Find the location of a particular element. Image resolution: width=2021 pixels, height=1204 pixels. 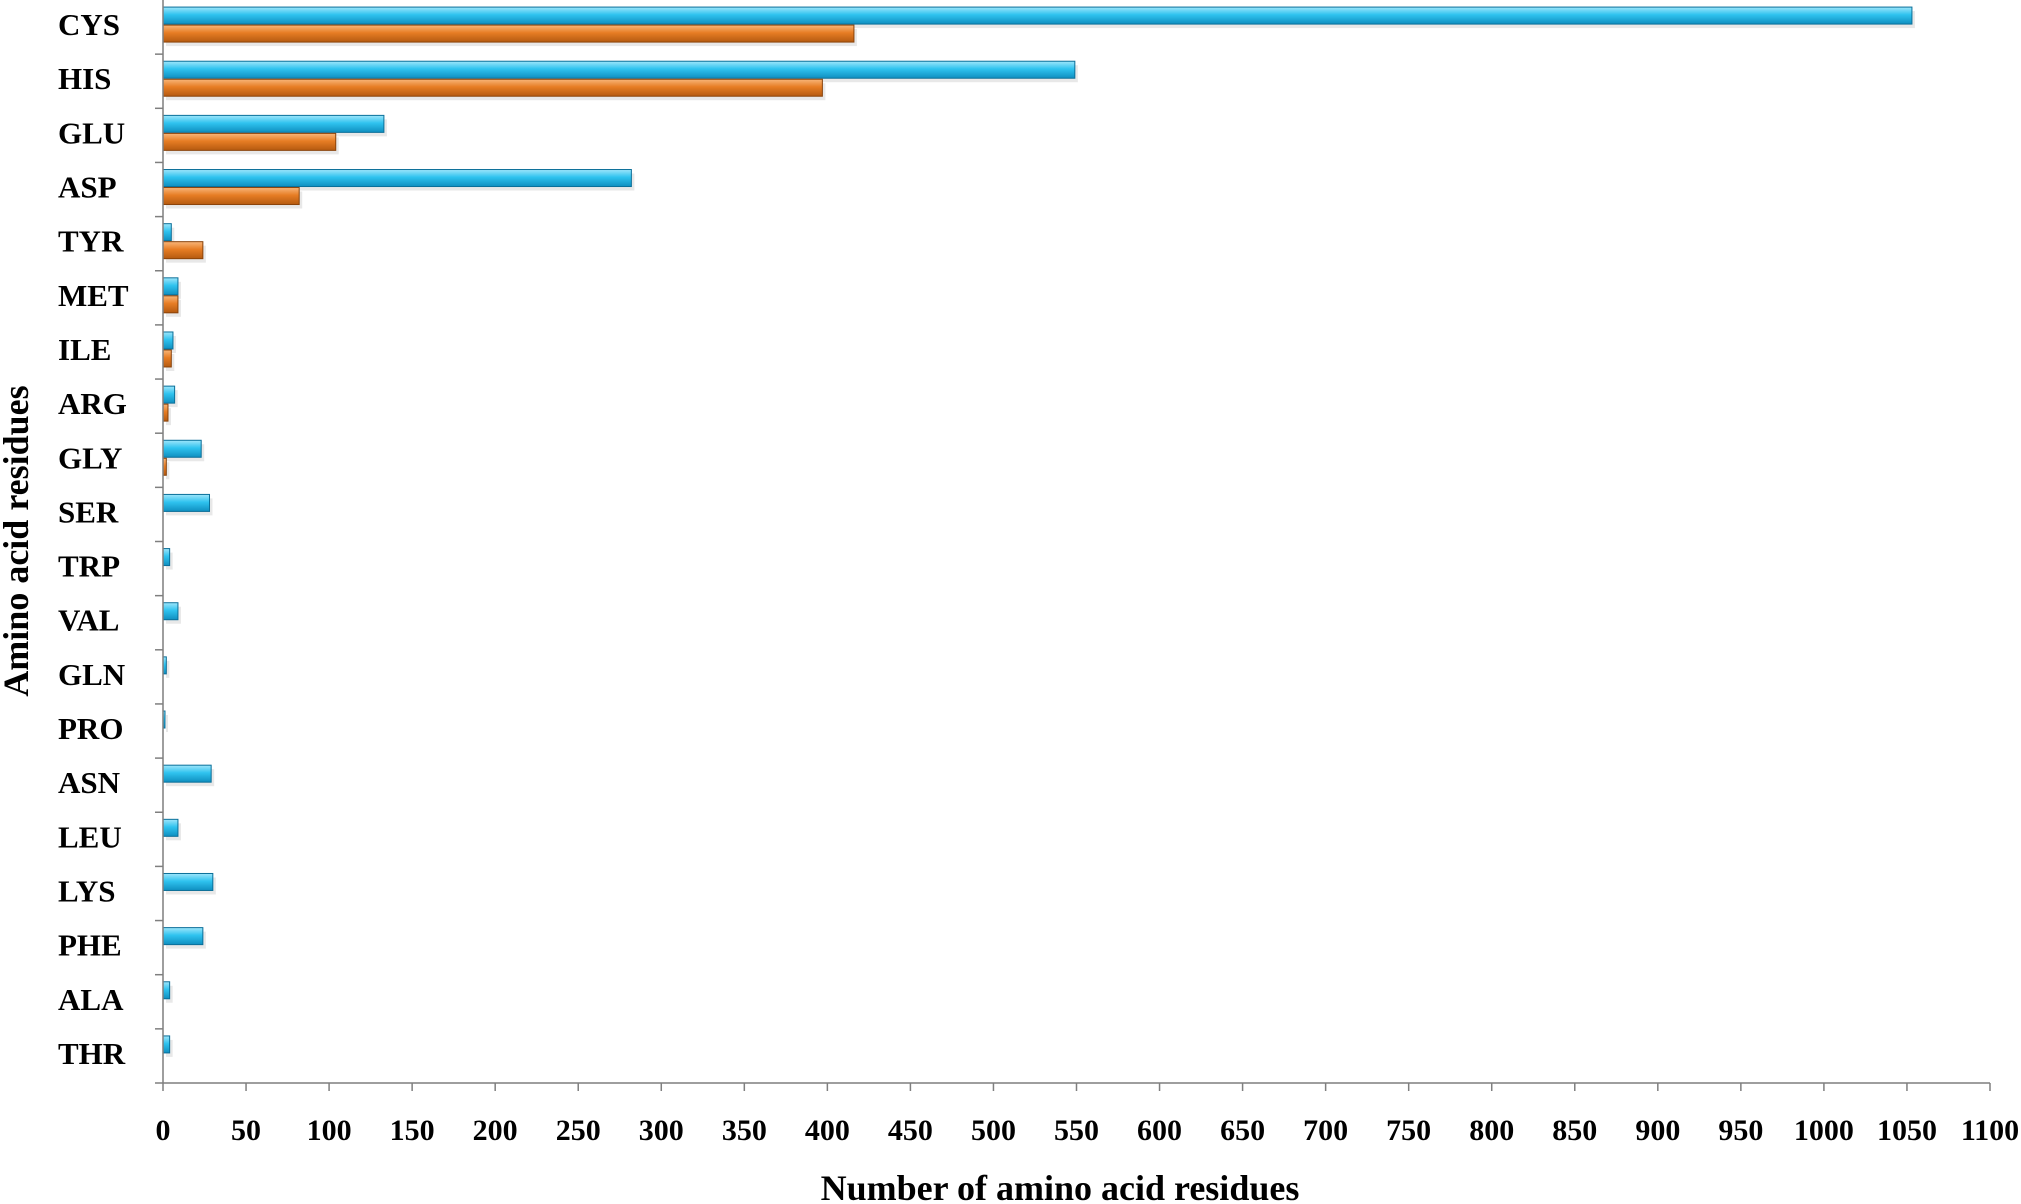

category-label: ILE is located at coordinates (84, 349).